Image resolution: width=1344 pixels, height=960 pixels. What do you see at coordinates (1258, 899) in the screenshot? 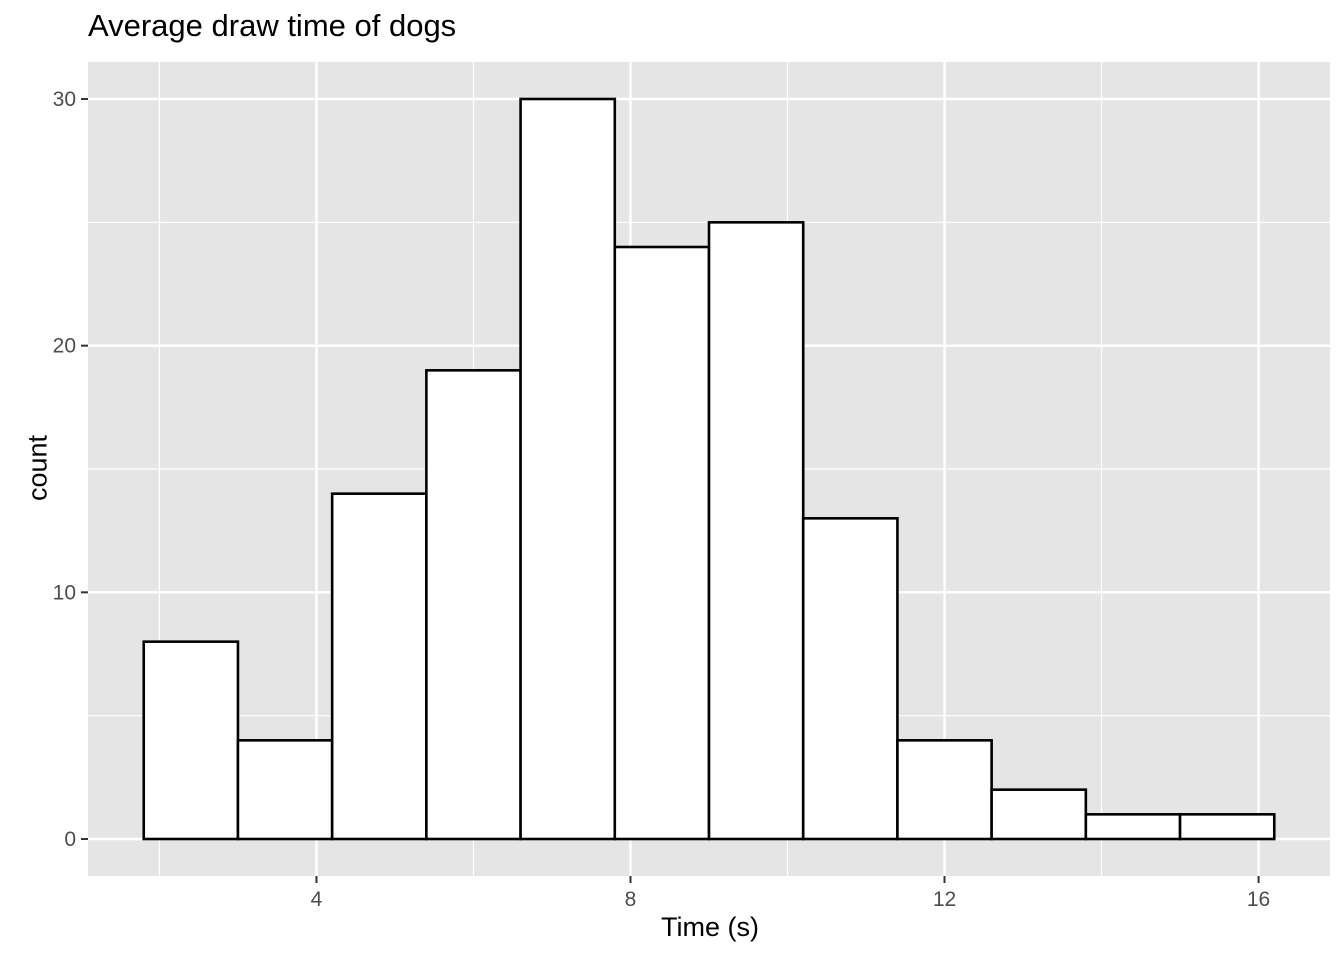
I see `x-tick-label: 16` at bounding box center [1258, 899].